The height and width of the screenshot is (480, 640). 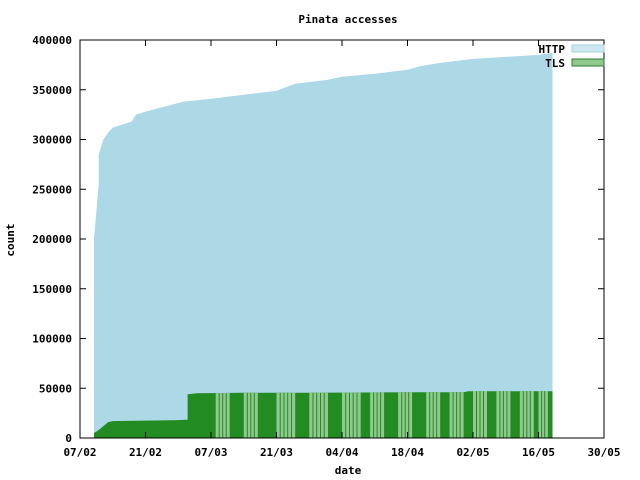 What do you see at coordinates (10, 239) in the screenshot?
I see `y-axis-label: count` at bounding box center [10, 239].